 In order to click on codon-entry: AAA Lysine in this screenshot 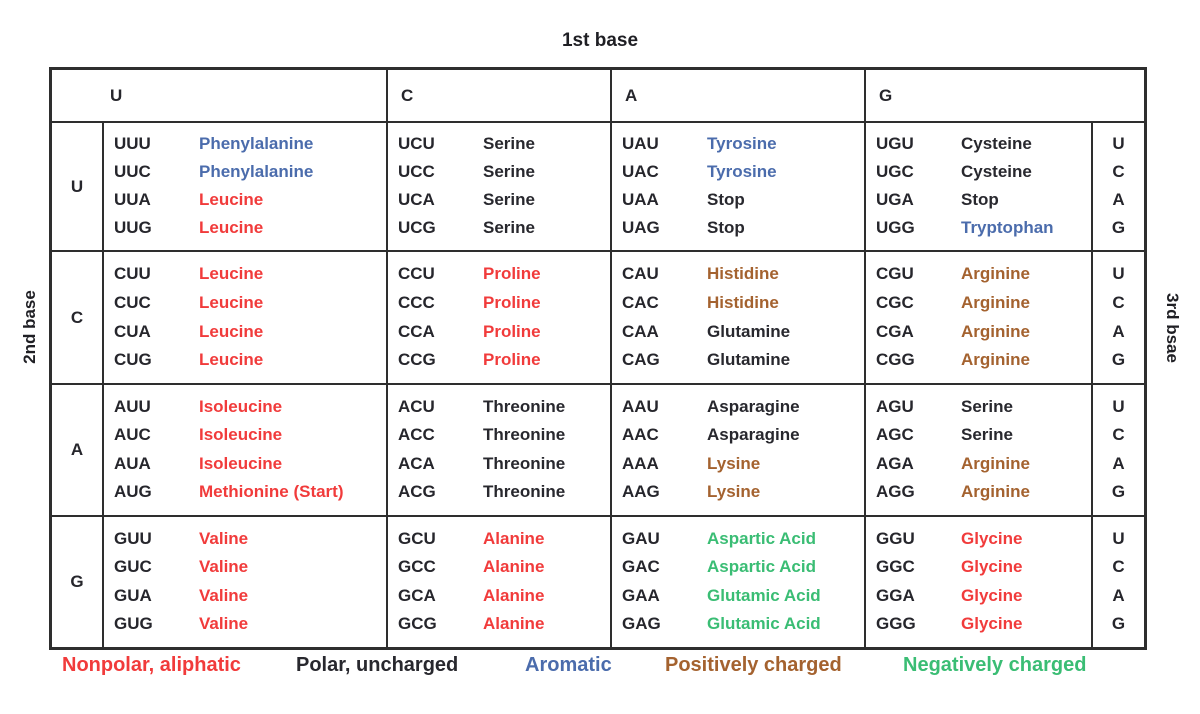, I will do `click(743, 464)`.